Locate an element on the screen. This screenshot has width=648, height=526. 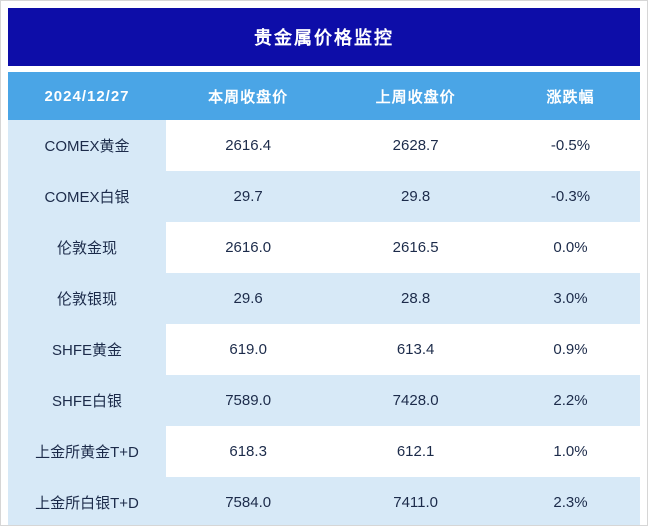
instrument-name: 伦敦金现 is located at coordinates (87, 247).